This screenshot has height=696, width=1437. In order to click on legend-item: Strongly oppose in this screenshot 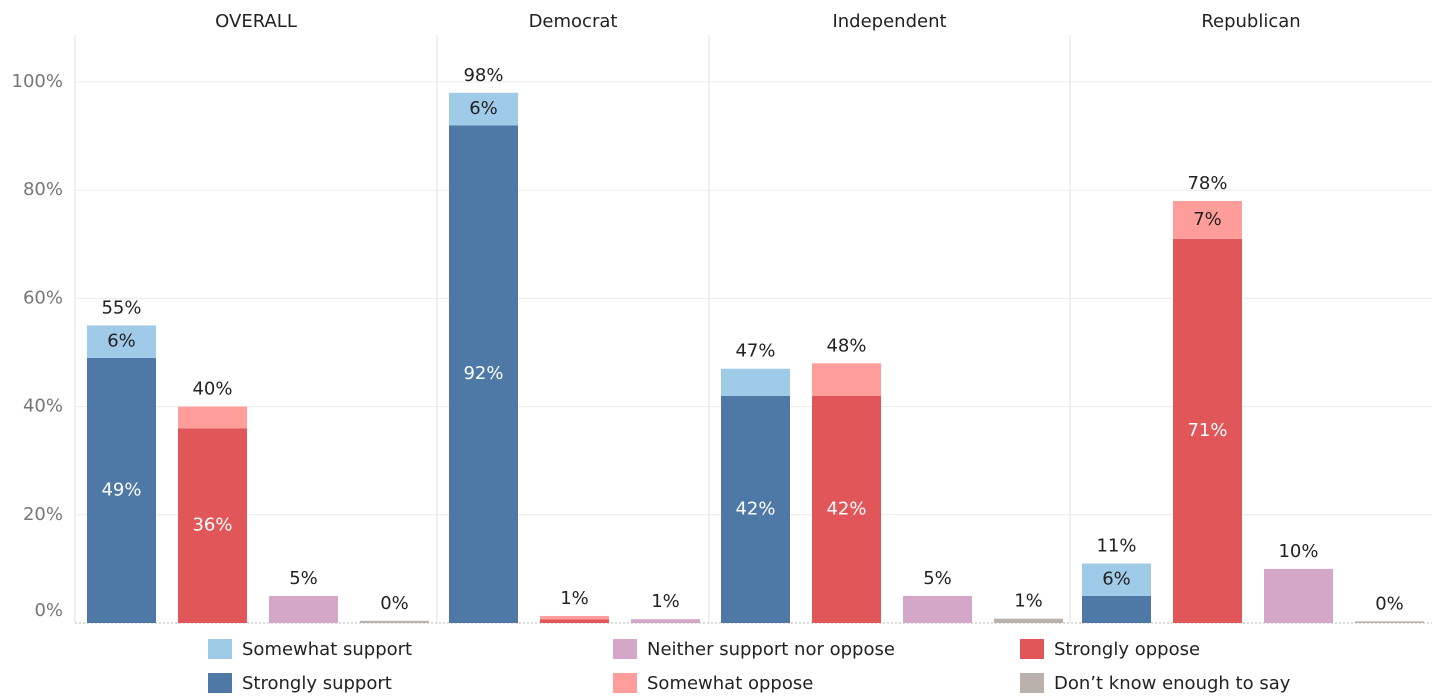, I will do `click(1110, 649)`.